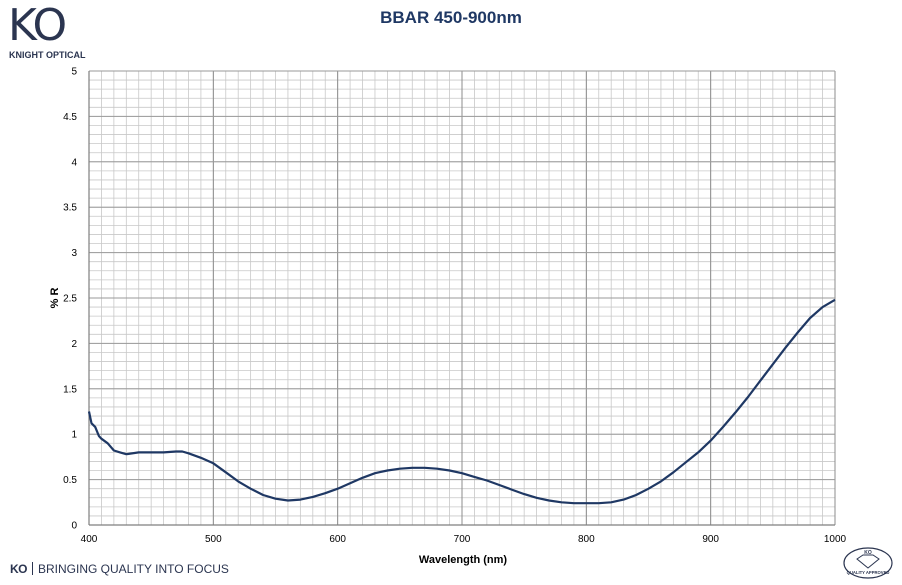 Image resolution: width=902 pixels, height=585 pixels. Describe the element at coordinates (70, 299) in the screenshot. I see `y-tick-label: 2.5` at that location.